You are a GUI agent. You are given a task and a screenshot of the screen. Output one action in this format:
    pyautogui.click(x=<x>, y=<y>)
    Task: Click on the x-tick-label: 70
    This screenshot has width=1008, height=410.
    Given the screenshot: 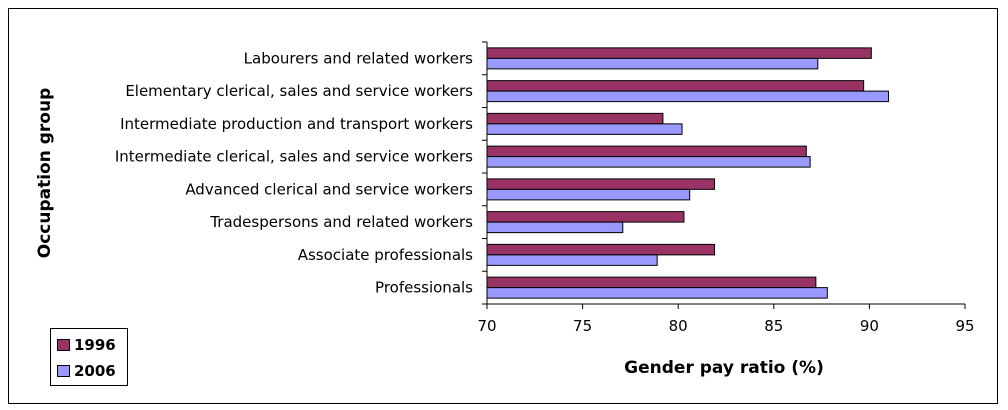 What is the action you would take?
    pyautogui.click(x=486, y=326)
    